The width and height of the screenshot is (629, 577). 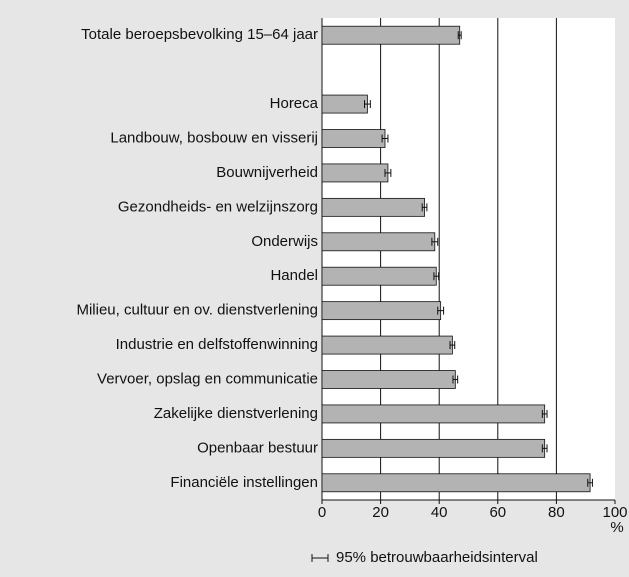 What do you see at coordinates (284, 241) in the screenshot?
I see `y-tick-label: Onderwijs` at bounding box center [284, 241].